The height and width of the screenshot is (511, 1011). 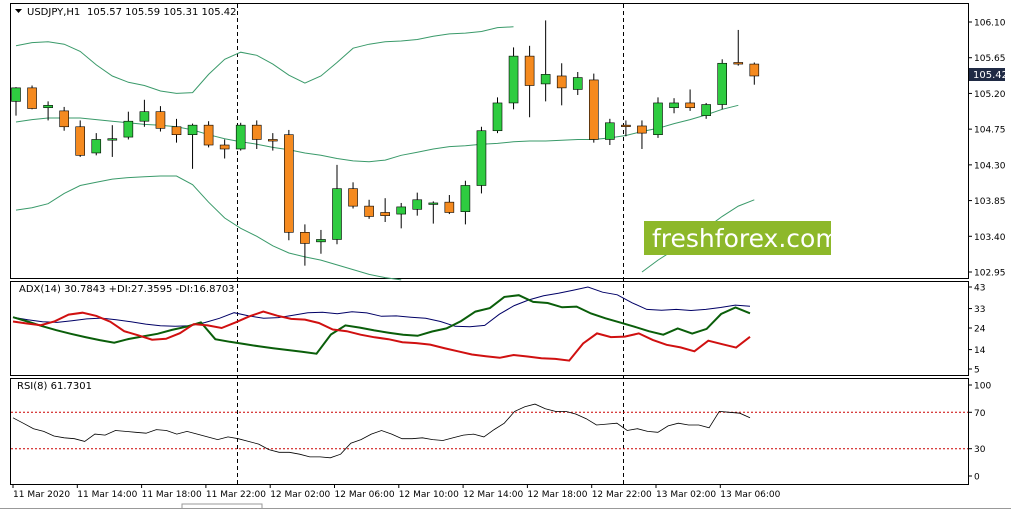 I want to click on rsi-line, so click(x=381, y=431).